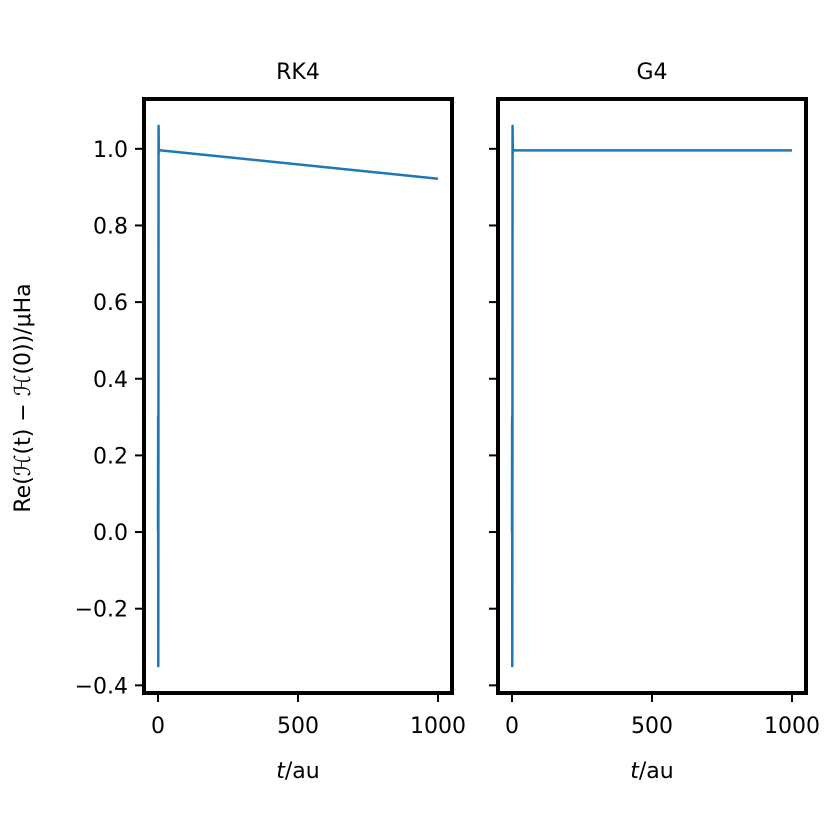 The height and width of the screenshot is (830, 830). I want to click on y-tick-label-rk4: −0.2, so click(101, 610).